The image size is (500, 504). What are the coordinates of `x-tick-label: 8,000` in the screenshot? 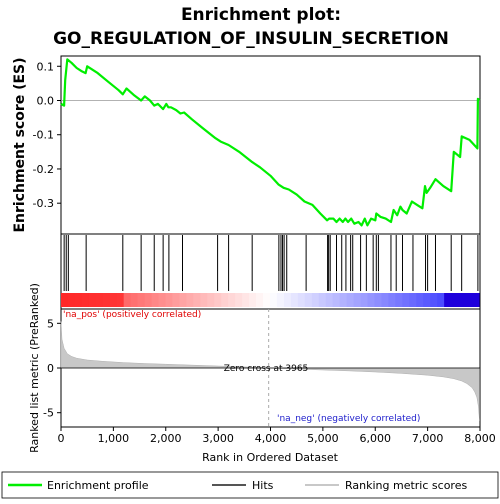 It's located at (480, 438).